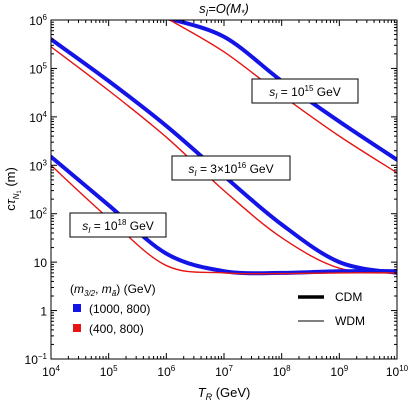  Describe the element at coordinates (43, 312) in the screenshot. I see `y-tick-label: 1` at that location.